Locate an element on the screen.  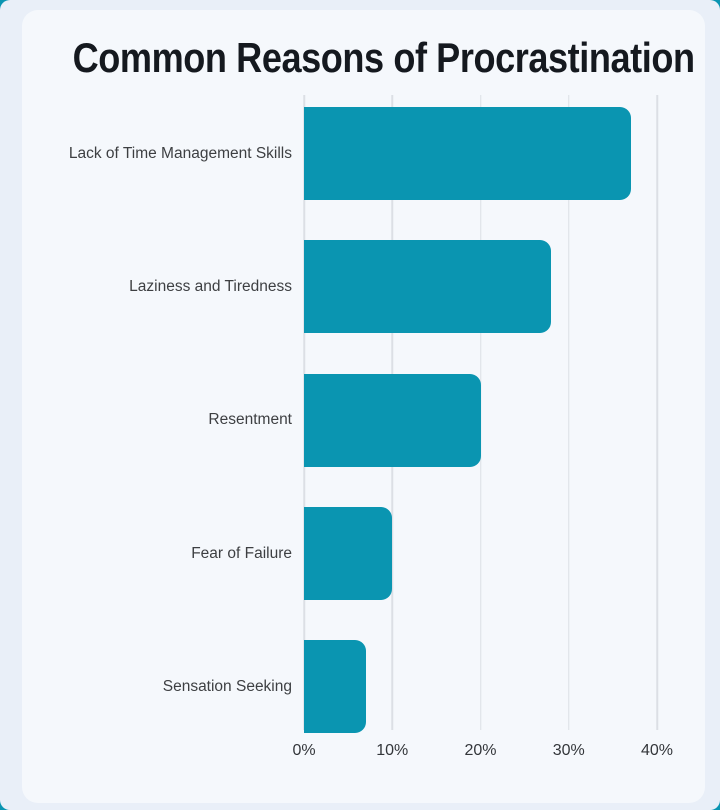
x-axis: 0% 10% 20% 30% 40% is located at coordinates (482, 754).